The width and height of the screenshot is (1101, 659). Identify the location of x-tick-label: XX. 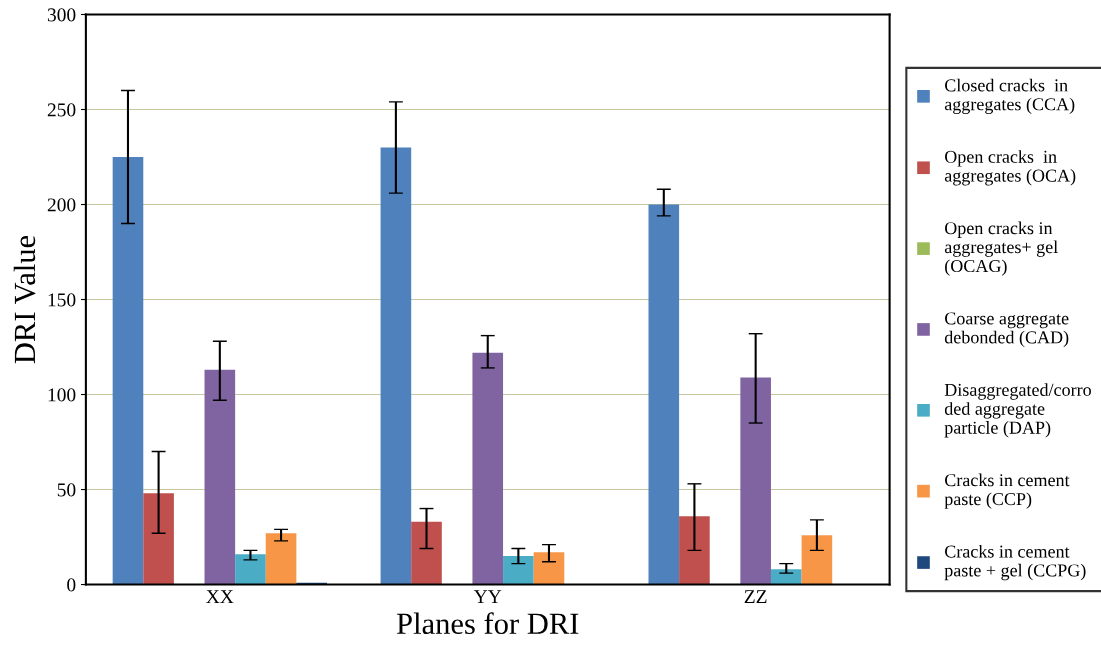
(220, 596).